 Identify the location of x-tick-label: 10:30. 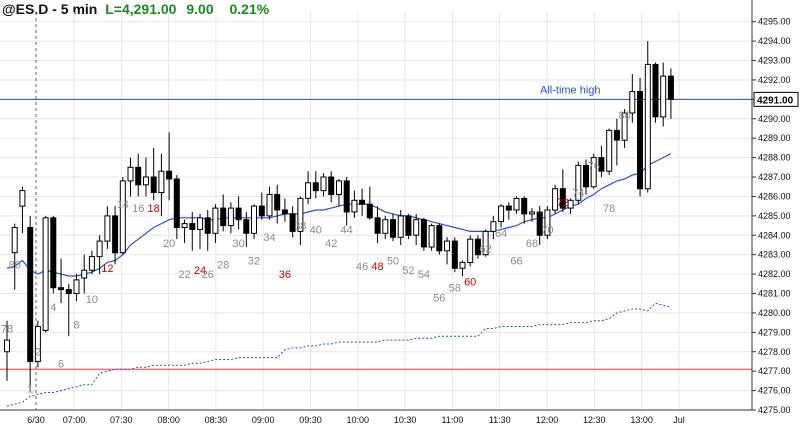
(405, 420).